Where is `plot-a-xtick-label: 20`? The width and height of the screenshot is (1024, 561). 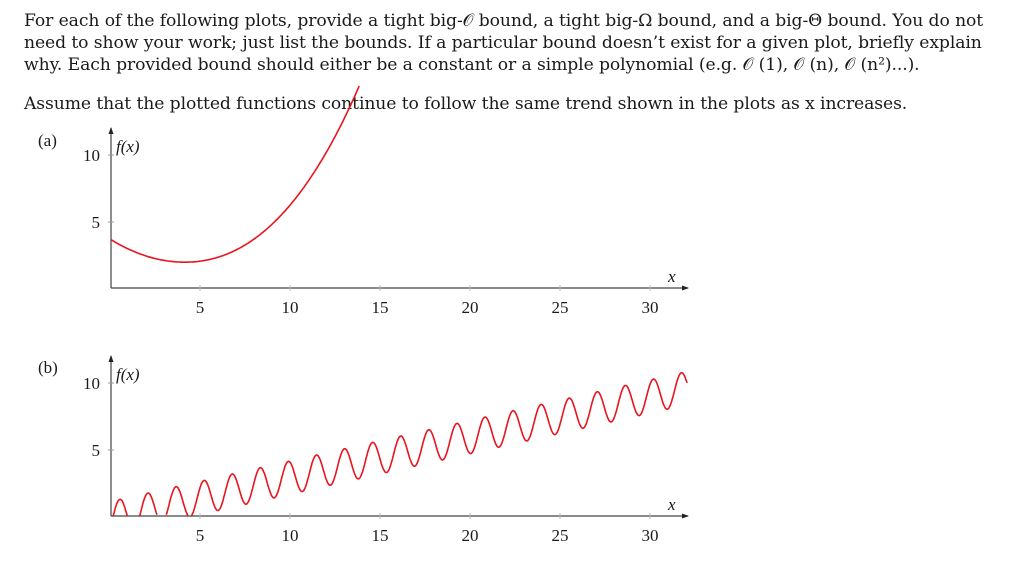
plot-a-xtick-label: 20 is located at coordinates (470, 307).